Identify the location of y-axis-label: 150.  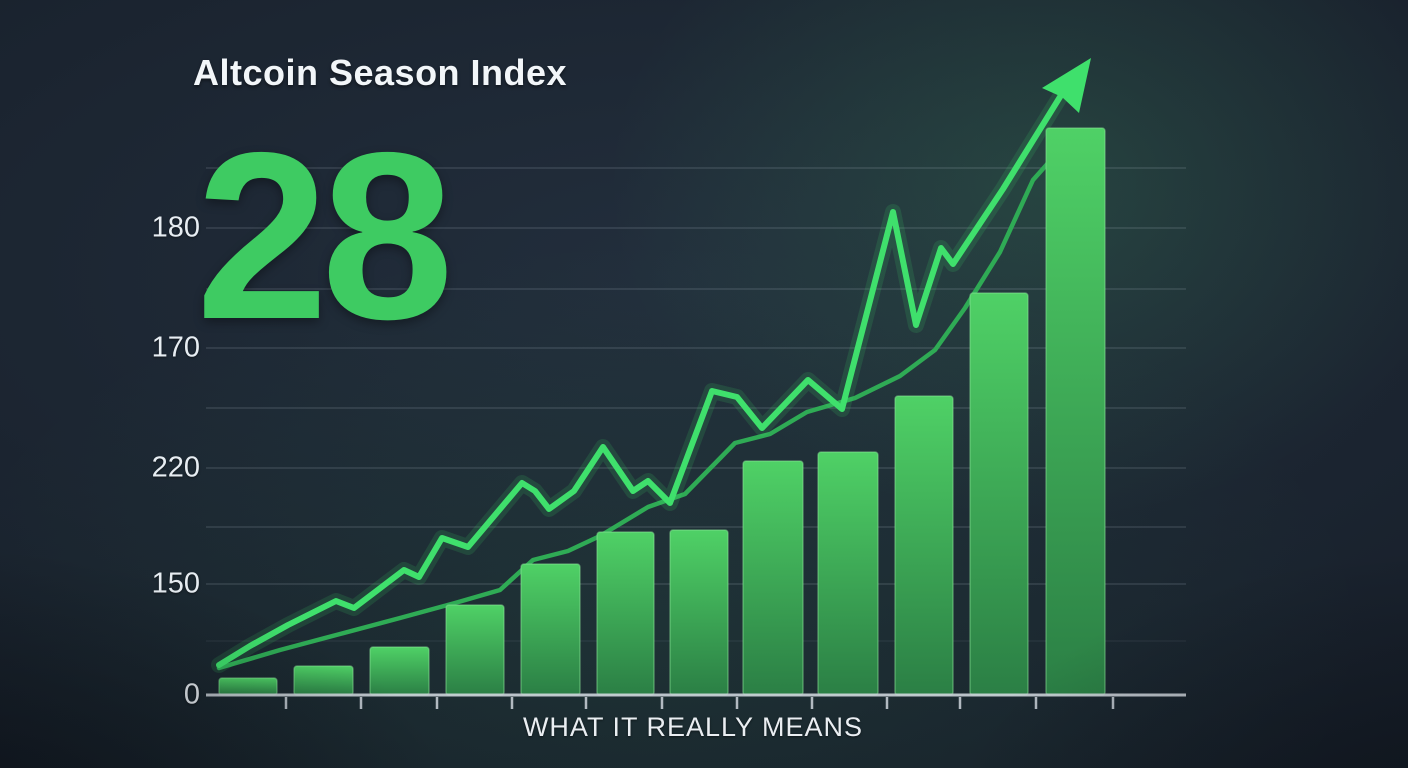
(175, 583).